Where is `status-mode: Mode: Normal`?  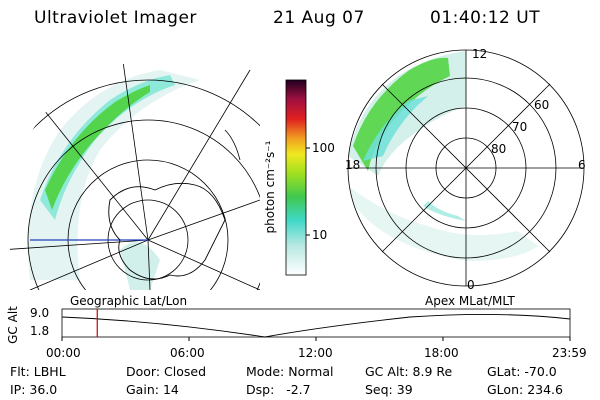 status-mode: Mode: Normal is located at coordinates (290, 371).